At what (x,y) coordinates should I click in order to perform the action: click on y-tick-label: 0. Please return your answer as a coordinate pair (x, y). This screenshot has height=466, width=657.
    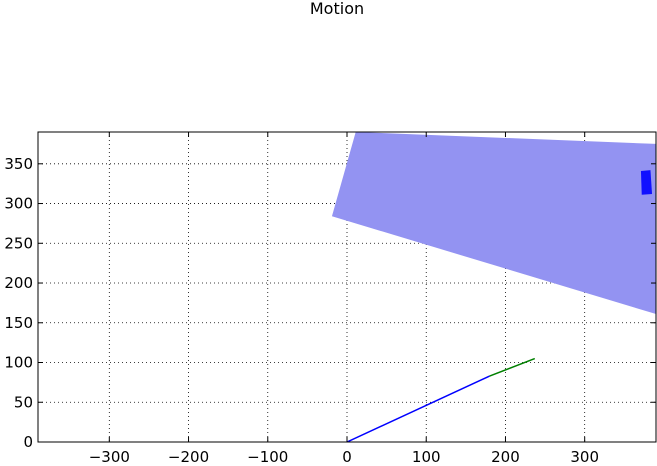
    Looking at the image, I should click on (28, 442).